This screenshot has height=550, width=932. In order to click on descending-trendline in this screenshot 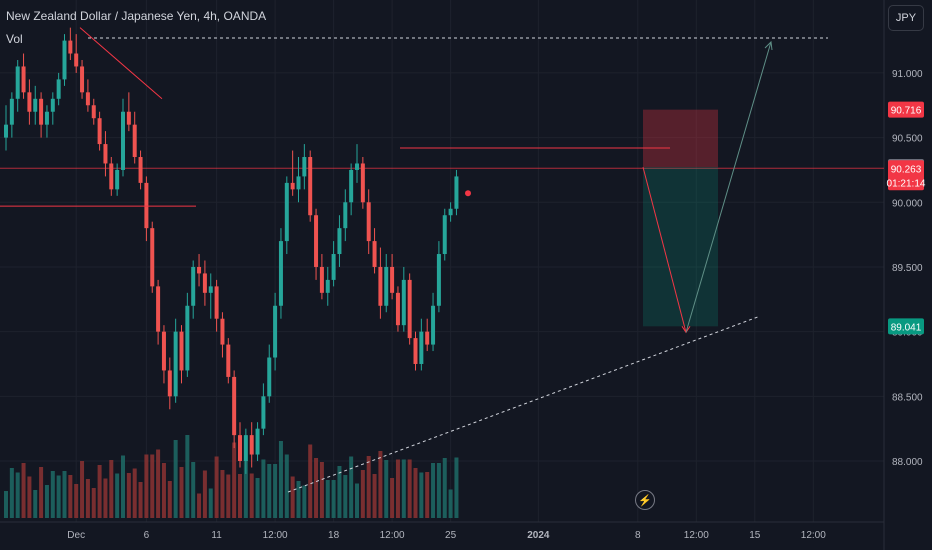, I will do `click(121, 63)`.